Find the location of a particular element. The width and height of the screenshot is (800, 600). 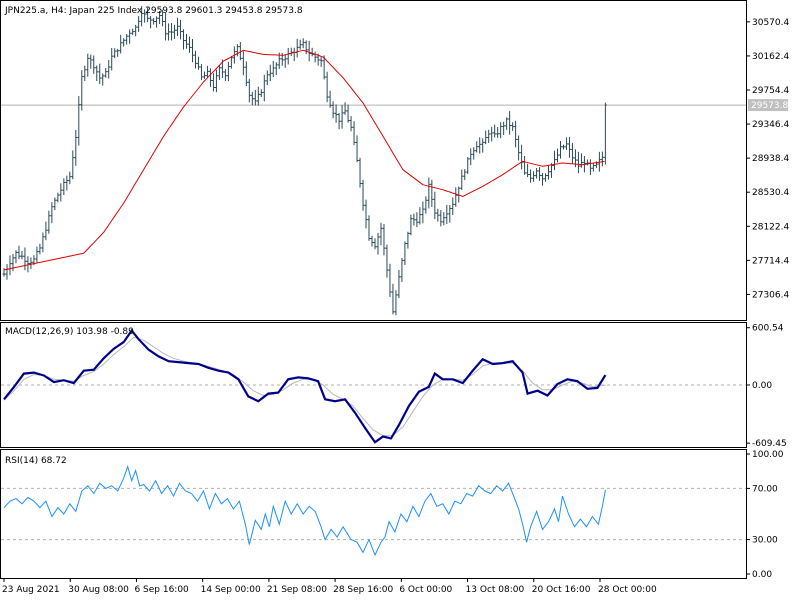

macd-axis-label: 600.54 is located at coordinates (768, 329).